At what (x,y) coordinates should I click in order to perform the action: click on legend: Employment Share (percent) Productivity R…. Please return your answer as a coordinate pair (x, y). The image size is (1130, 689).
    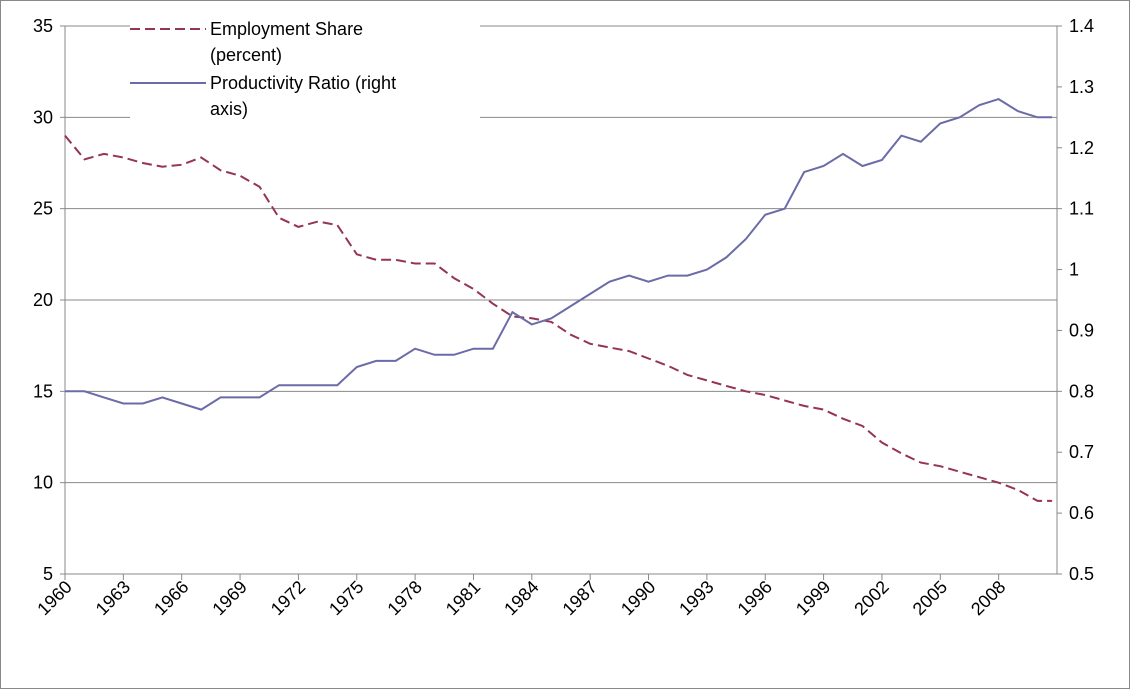
    Looking at the image, I should click on (305, 70).